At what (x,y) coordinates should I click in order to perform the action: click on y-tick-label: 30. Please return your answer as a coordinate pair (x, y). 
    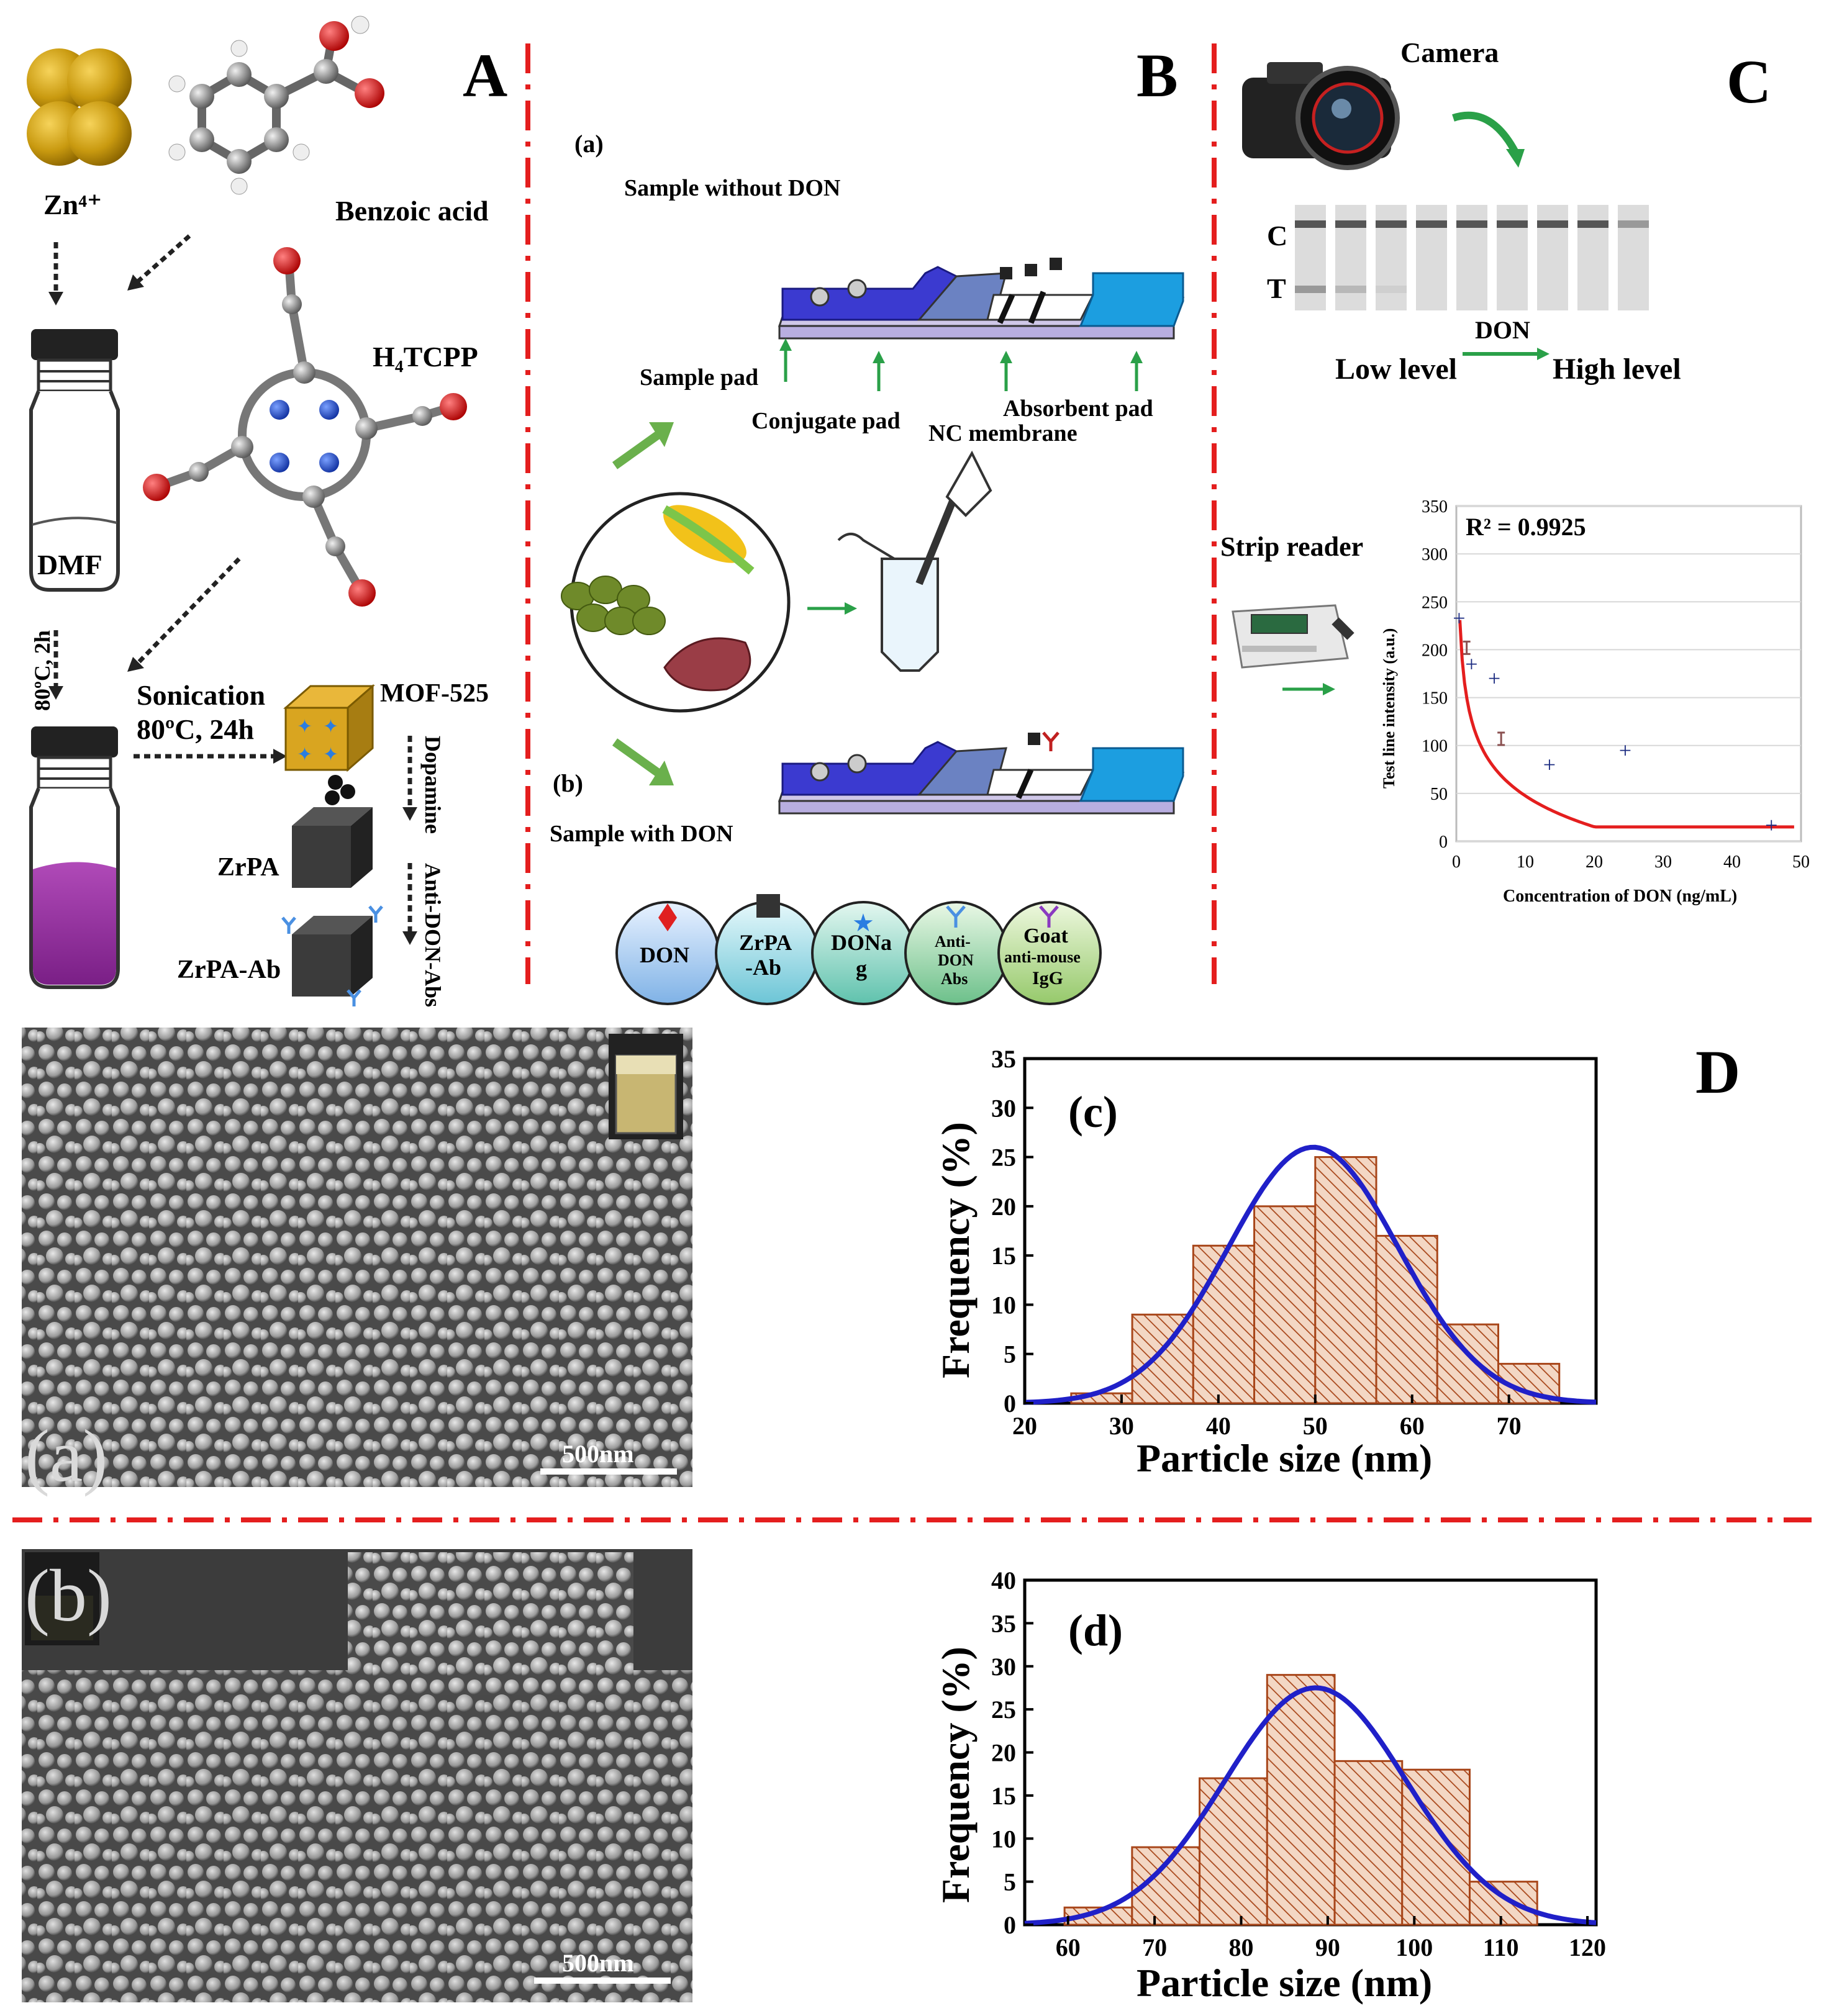
    Looking at the image, I should click on (1003, 1108).